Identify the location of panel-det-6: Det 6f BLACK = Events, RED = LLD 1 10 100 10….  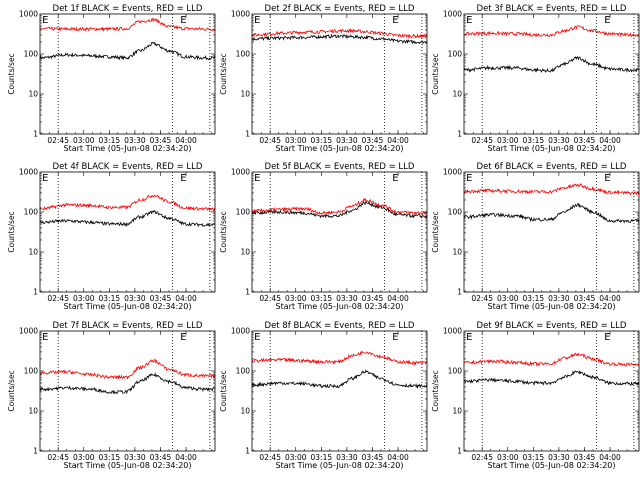
(535, 236).